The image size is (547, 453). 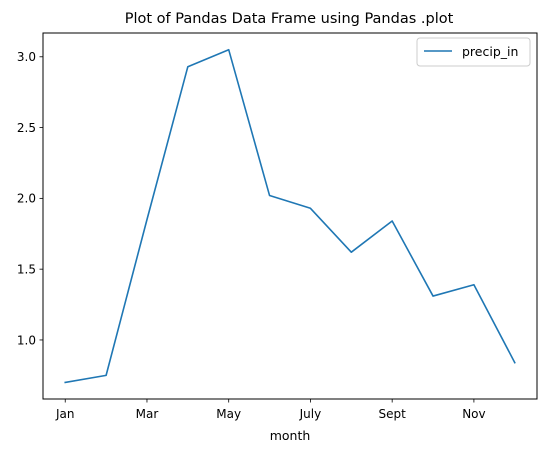 I want to click on y-tick-label: 1.0, so click(x=26, y=340).